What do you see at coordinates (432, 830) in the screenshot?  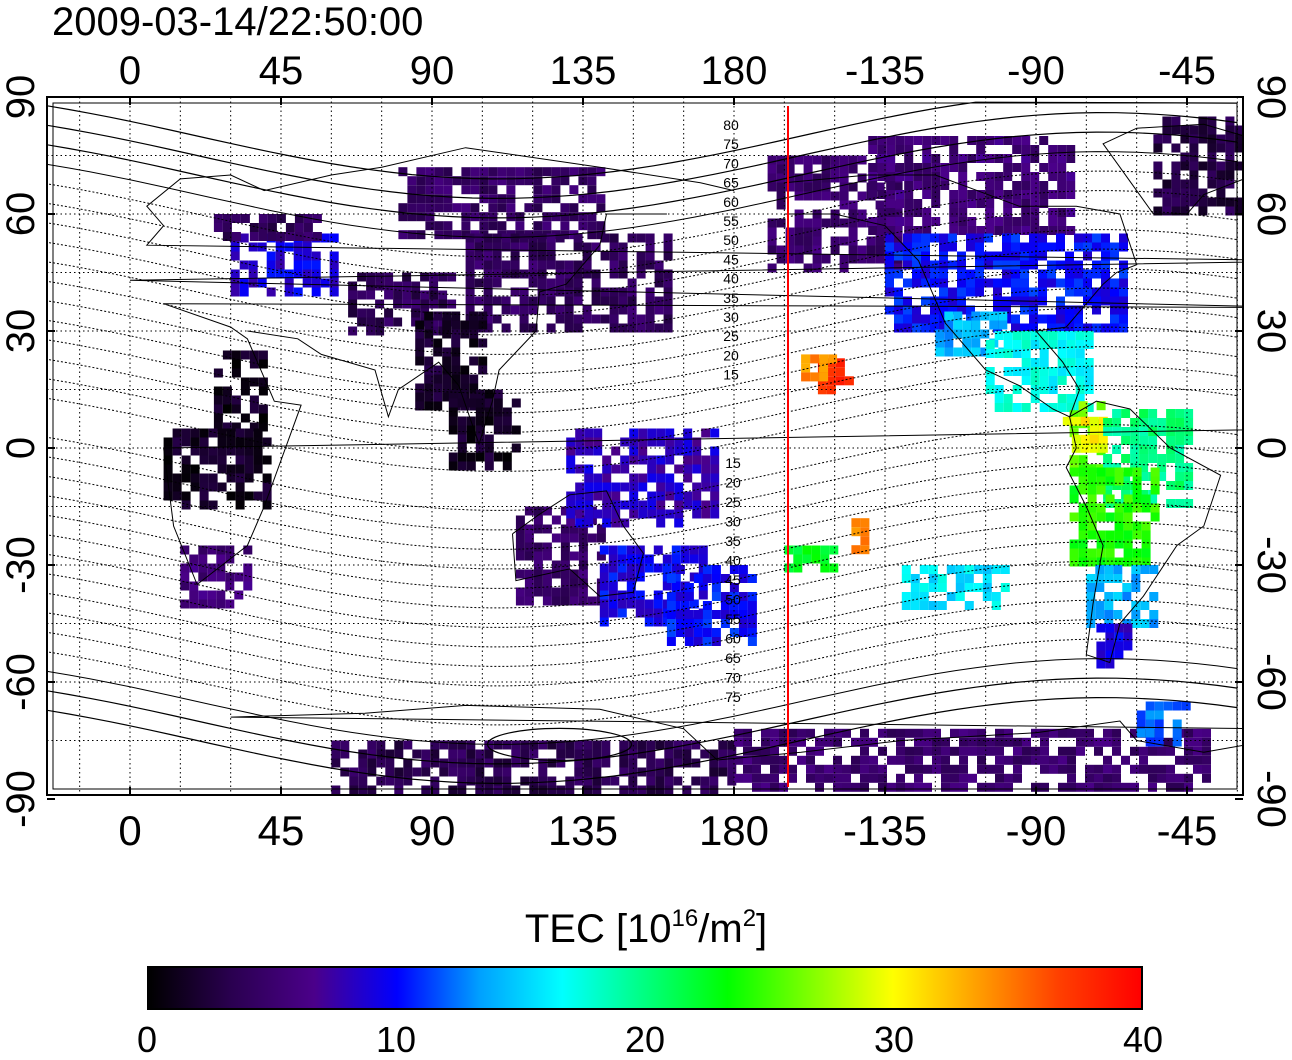 I see `lon-tick-label: 90` at bounding box center [432, 830].